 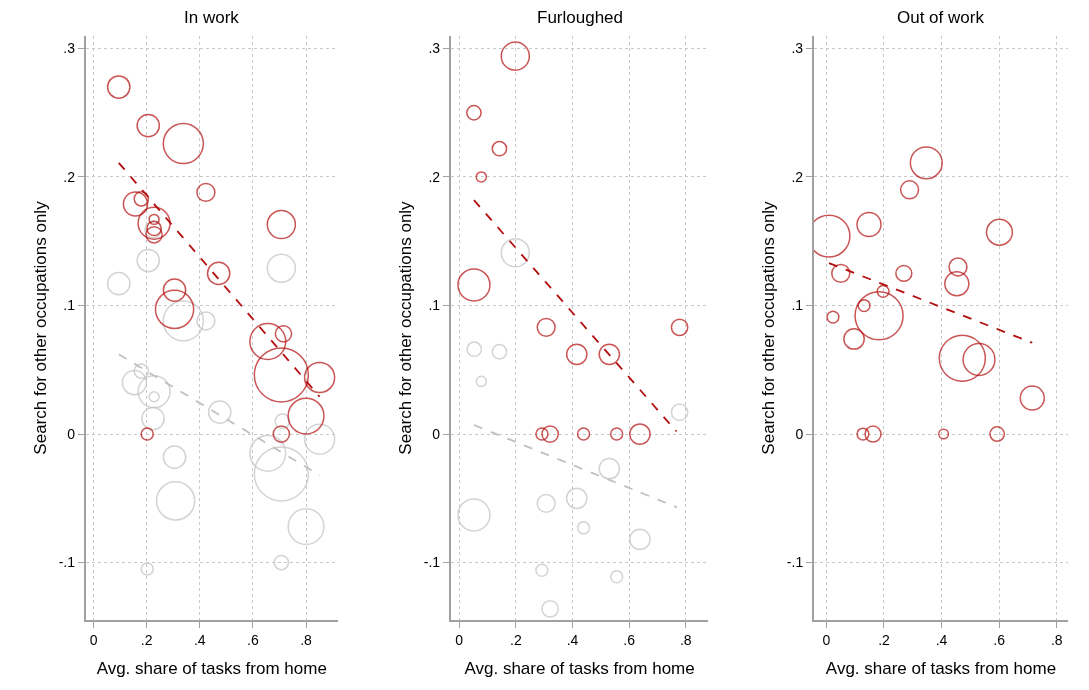 I want to click on chart-title: Furloughed, so click(x=580, y=17).